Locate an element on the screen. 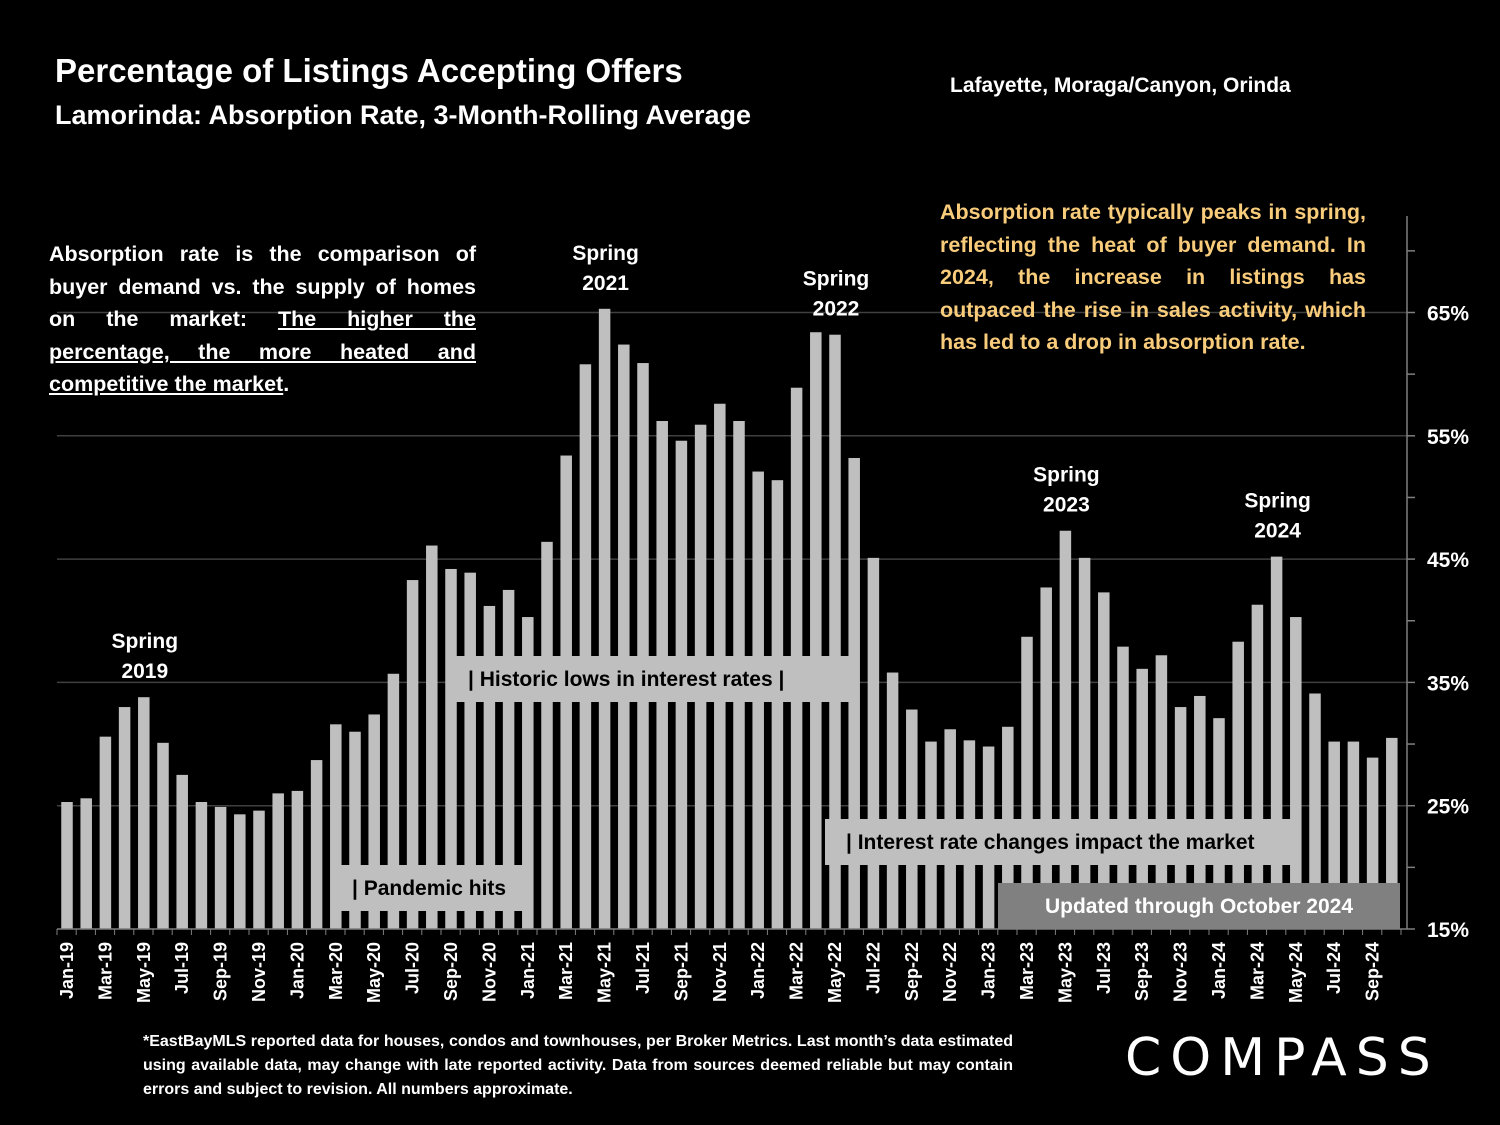  x-tick-label: Mar-23 is located at coordinates (1027, 971).